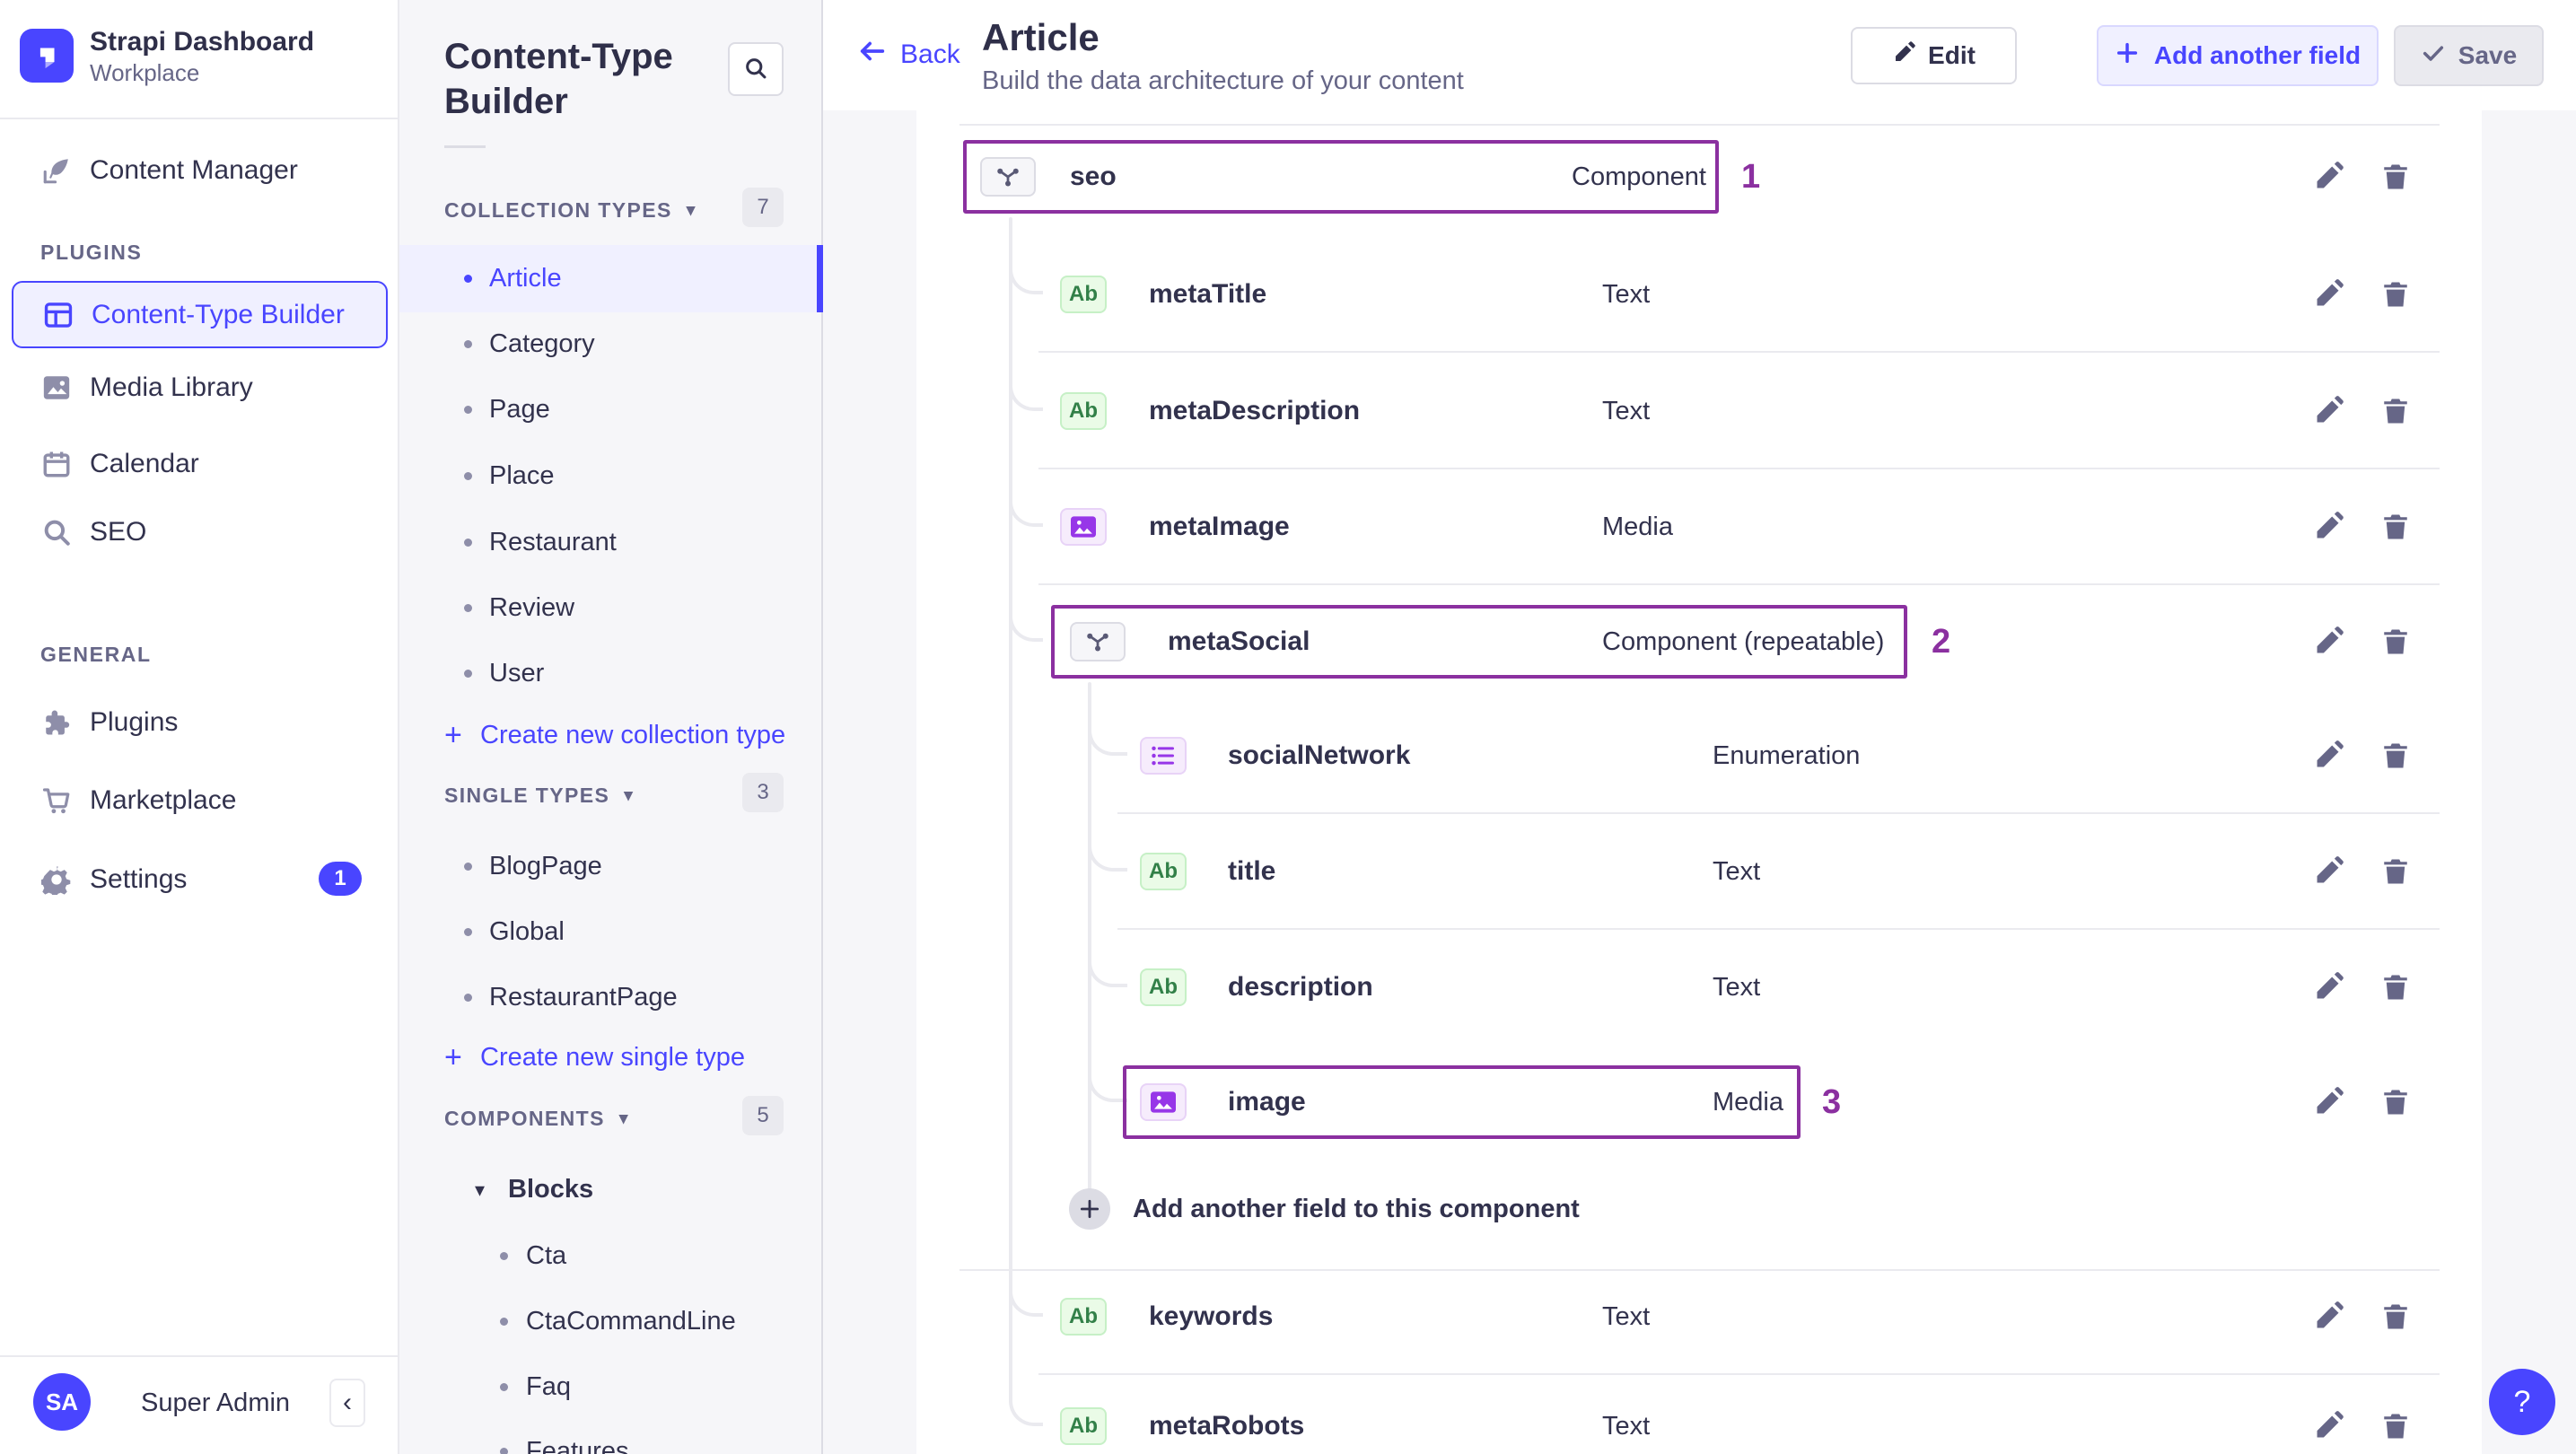 This screenshot has height=1454, width=2576. I want to click on nav-item-settings: Settings 1, so click(199, 879).